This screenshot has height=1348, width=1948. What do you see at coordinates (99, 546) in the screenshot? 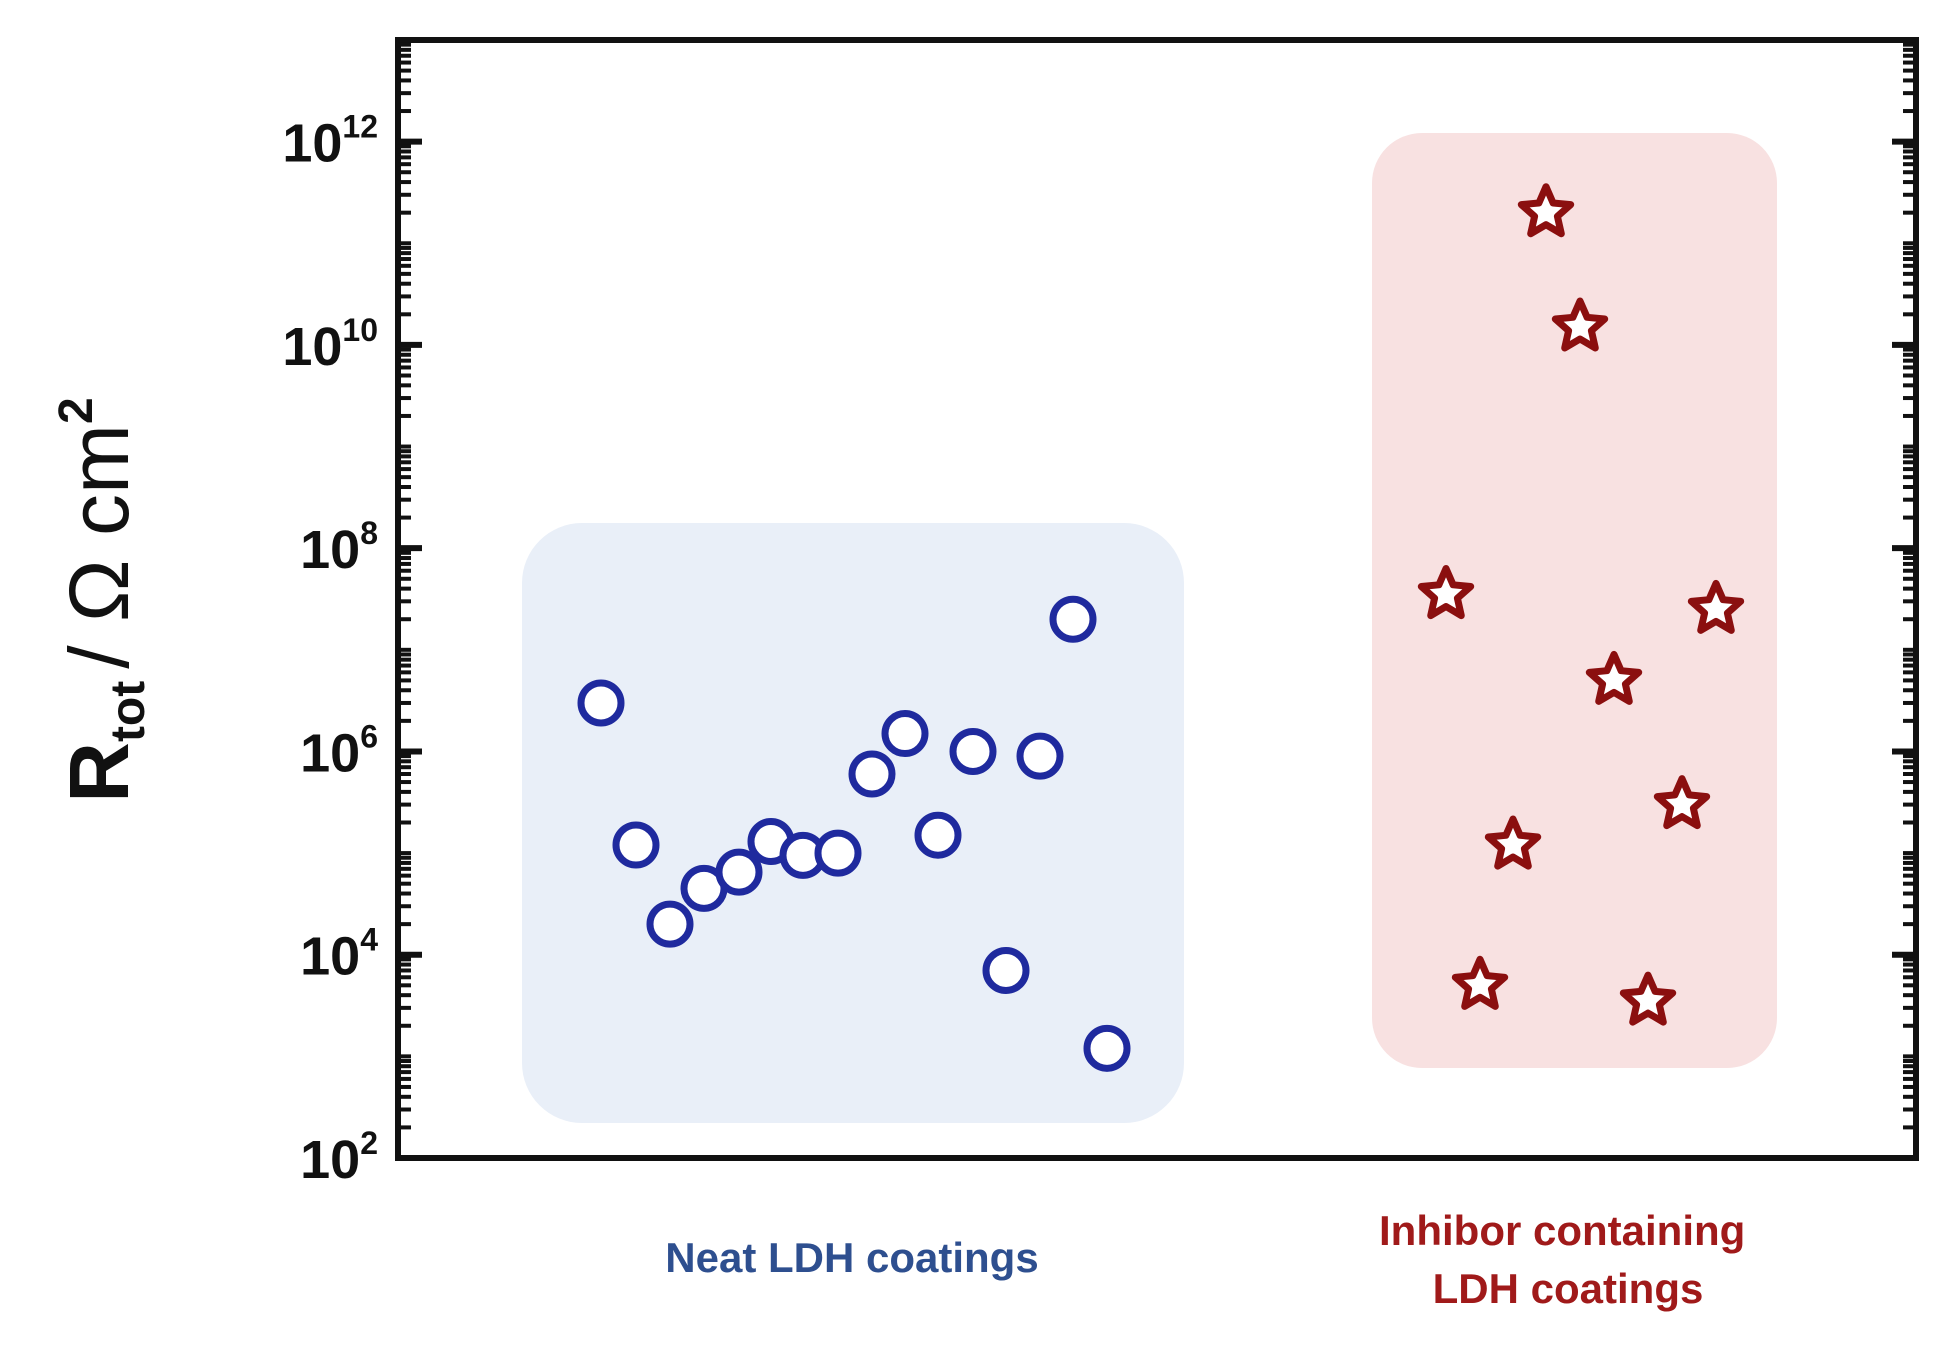
I see `y-axis-title-unit: / Ω cm` at bounding box center [99, 546].